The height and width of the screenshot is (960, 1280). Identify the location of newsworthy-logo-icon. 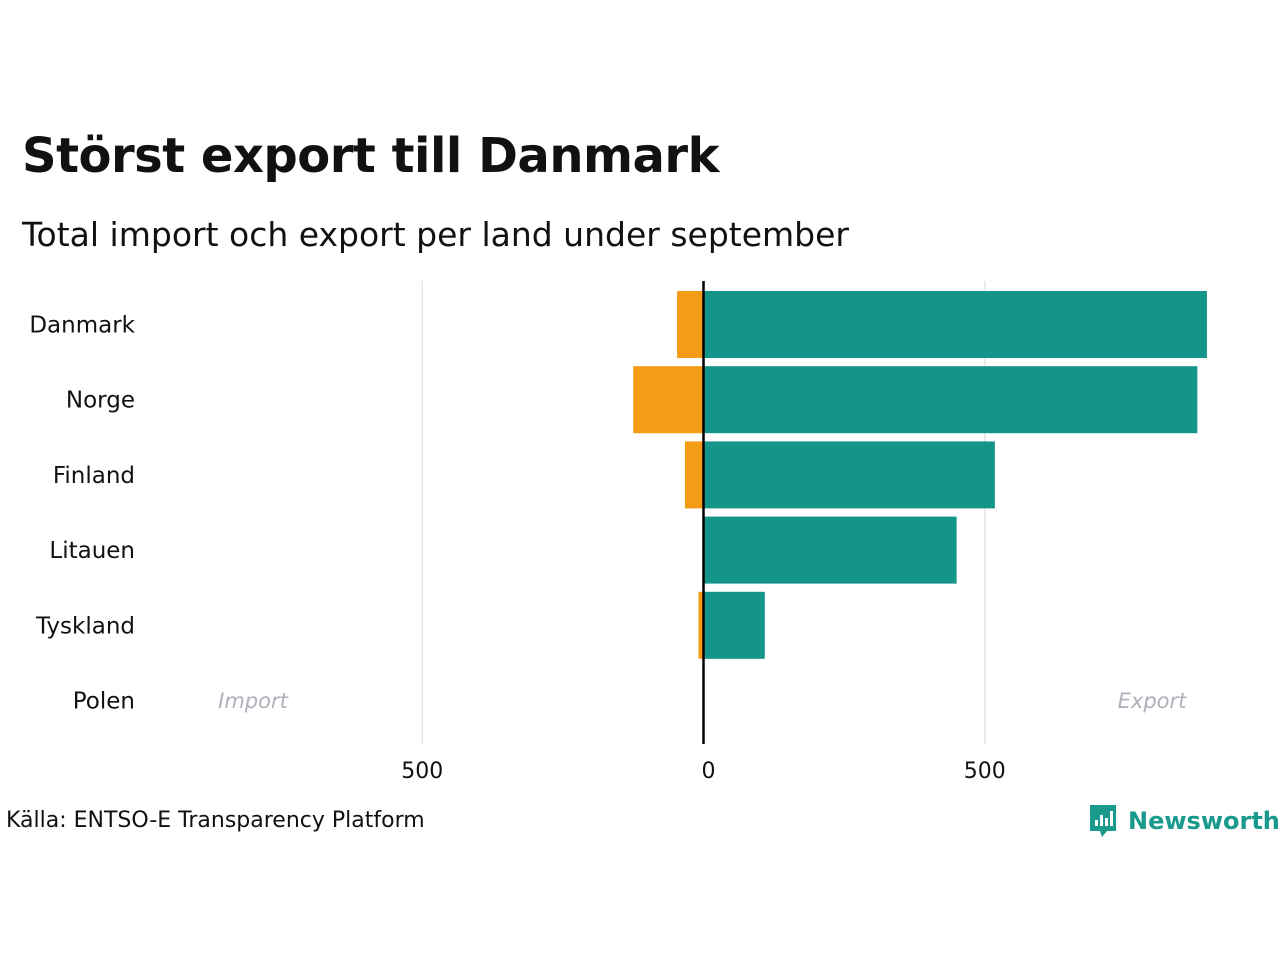
(1103, 821).